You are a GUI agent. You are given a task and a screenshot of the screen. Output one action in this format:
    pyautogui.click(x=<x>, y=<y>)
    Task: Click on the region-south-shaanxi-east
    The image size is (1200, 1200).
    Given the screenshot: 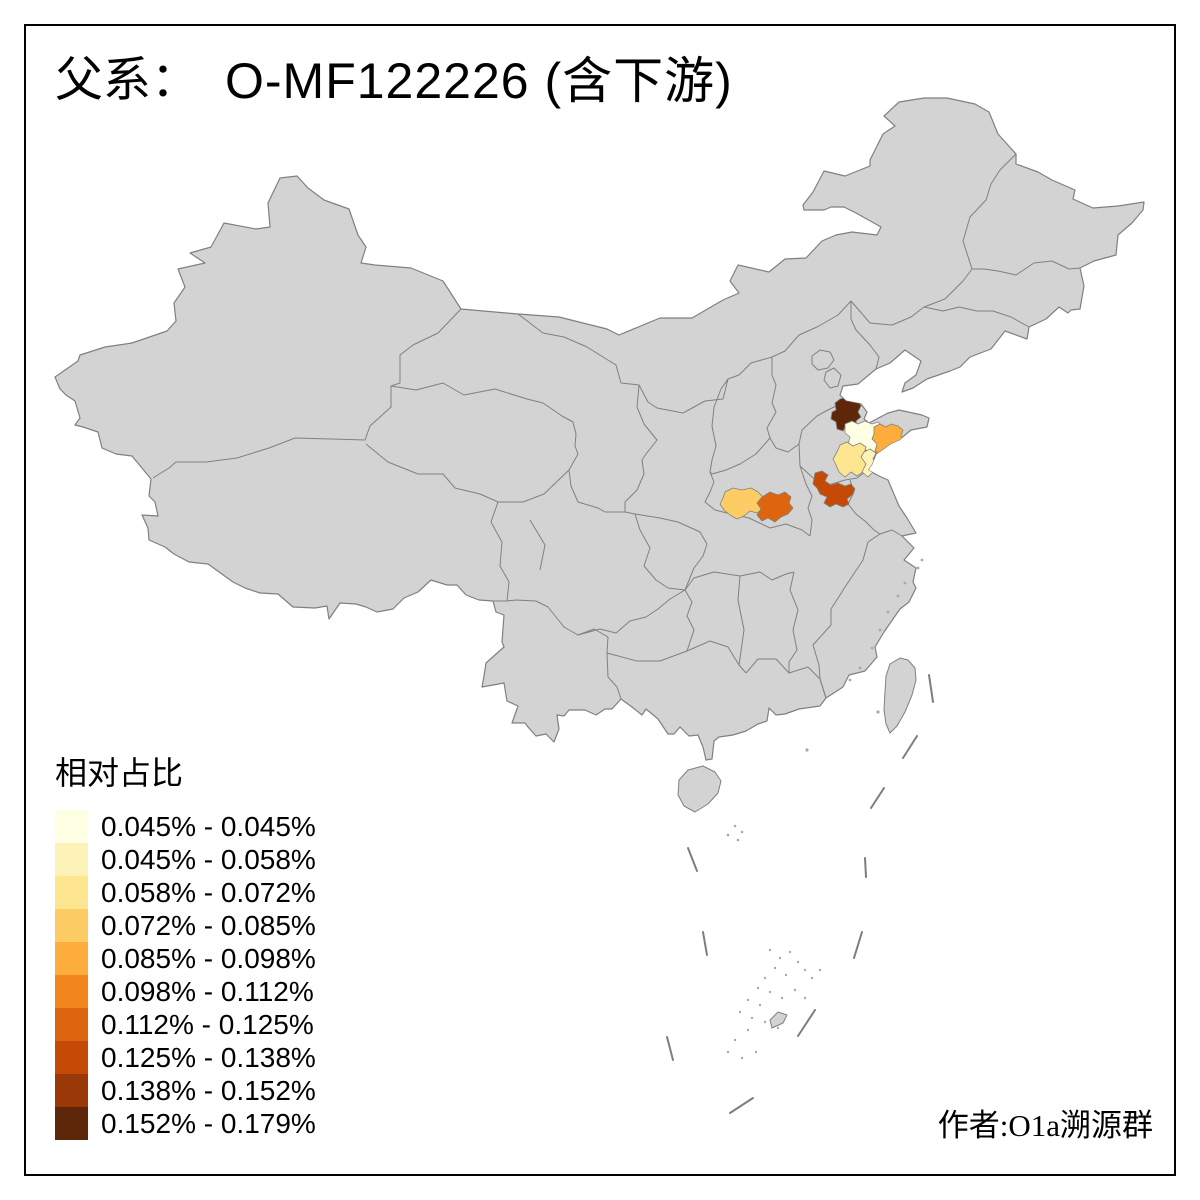 What is the action you would take?
    pyautogui.click(x=775, y=507)
    